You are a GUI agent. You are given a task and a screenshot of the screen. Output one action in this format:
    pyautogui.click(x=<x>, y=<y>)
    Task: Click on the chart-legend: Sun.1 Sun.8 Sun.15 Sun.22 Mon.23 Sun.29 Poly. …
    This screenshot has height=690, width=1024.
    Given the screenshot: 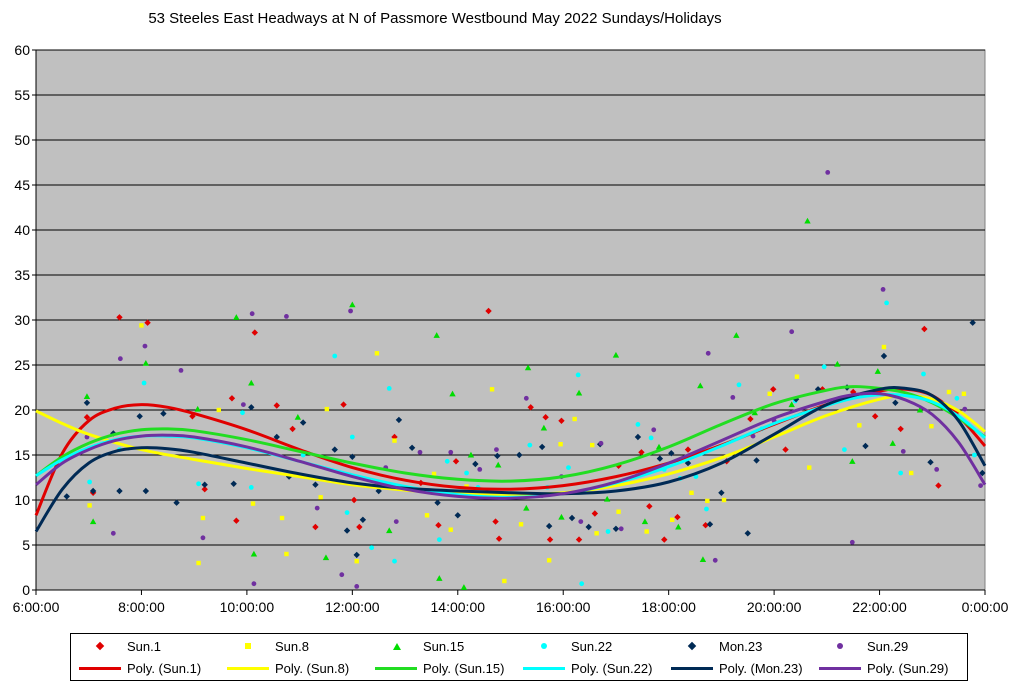 What is the action you would take?
    pyautogui.click(x=519, y=657)
    